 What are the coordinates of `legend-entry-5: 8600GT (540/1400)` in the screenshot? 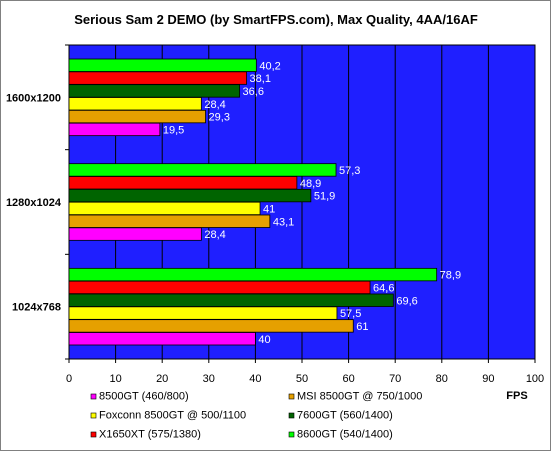 It's located at (345, 435).